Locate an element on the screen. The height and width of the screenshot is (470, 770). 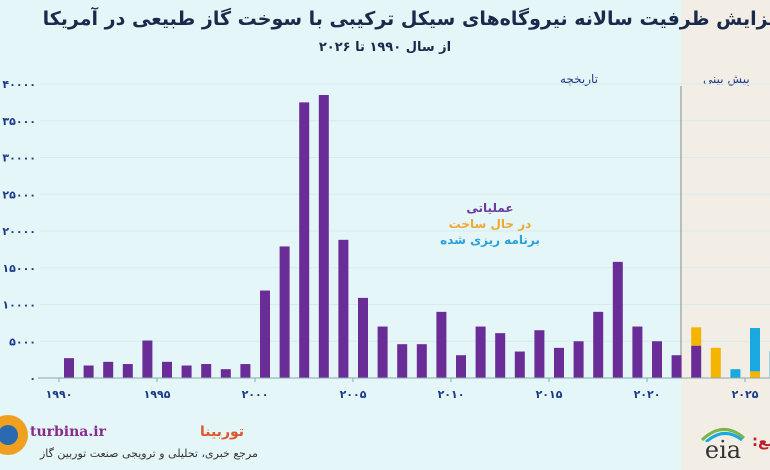
source-label: منبع: is located at coordinates (761, 441).